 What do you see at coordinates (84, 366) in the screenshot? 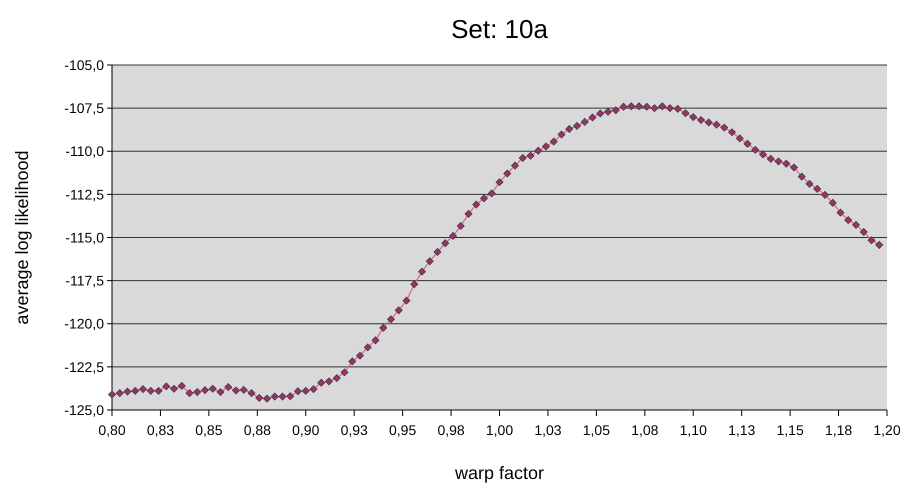
I see `y-tick-label: -122,5` at bounding box center [84, 366].